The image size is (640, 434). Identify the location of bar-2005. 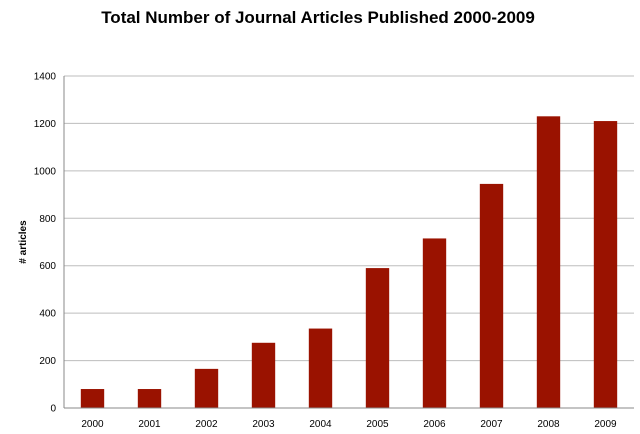
(377, 338).